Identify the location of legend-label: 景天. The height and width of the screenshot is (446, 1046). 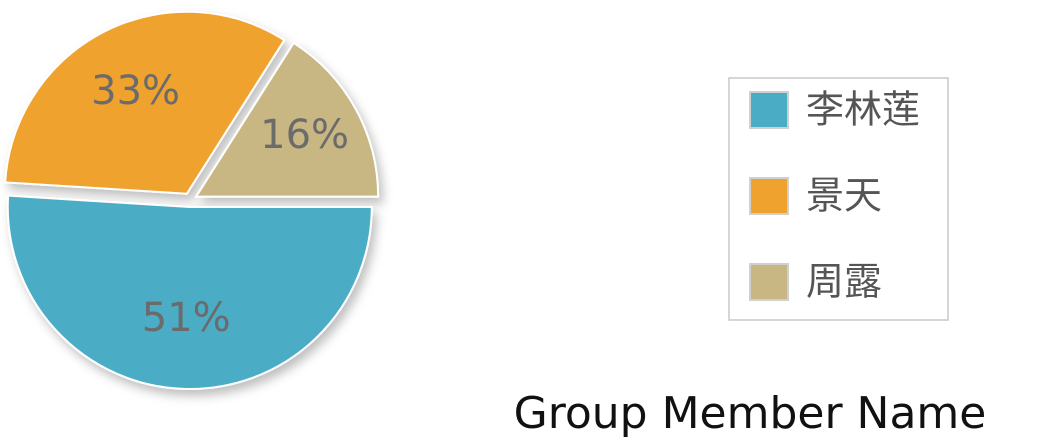
(844, 196).